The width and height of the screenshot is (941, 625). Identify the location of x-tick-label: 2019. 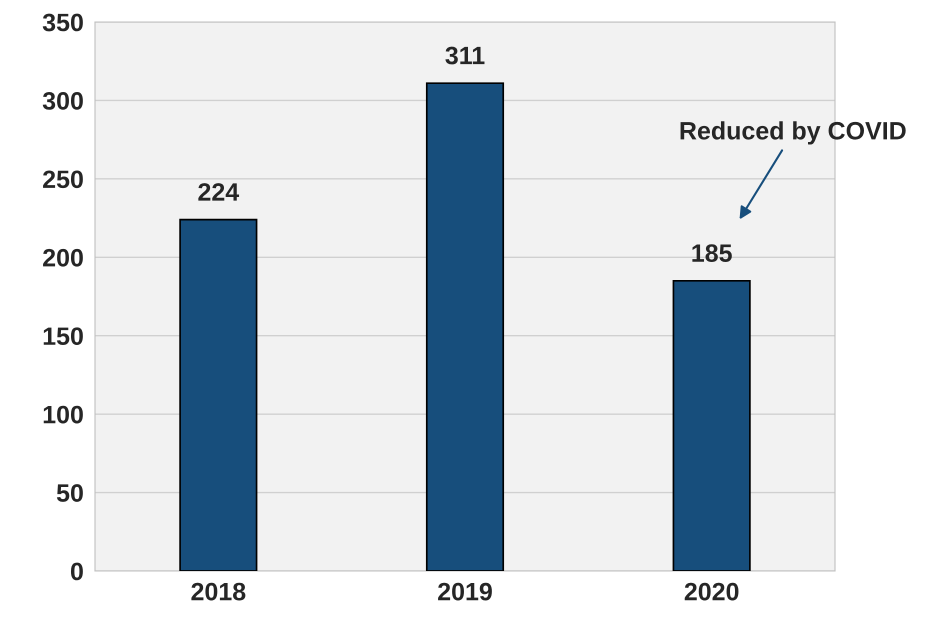
(465, 591).